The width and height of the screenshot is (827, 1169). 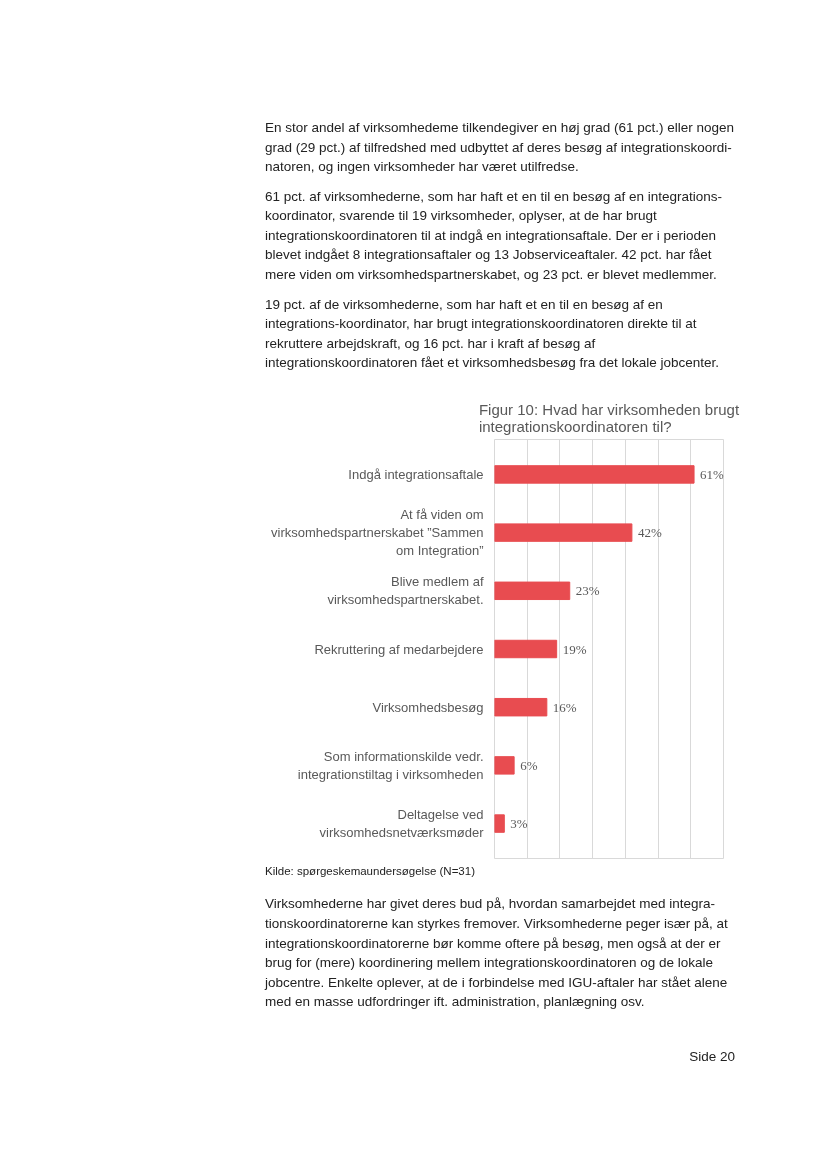 I want to click on text: En stor andel af virksomhedeme tilkendegiver en høj grad (61 pct.) eller nogen grad (29 pct.) af tilfredshed med udbyttet af deres besøg af integrationskoordi-natoren, og ingen virksomheder har været utilfredse., so click(x=500, y=148).